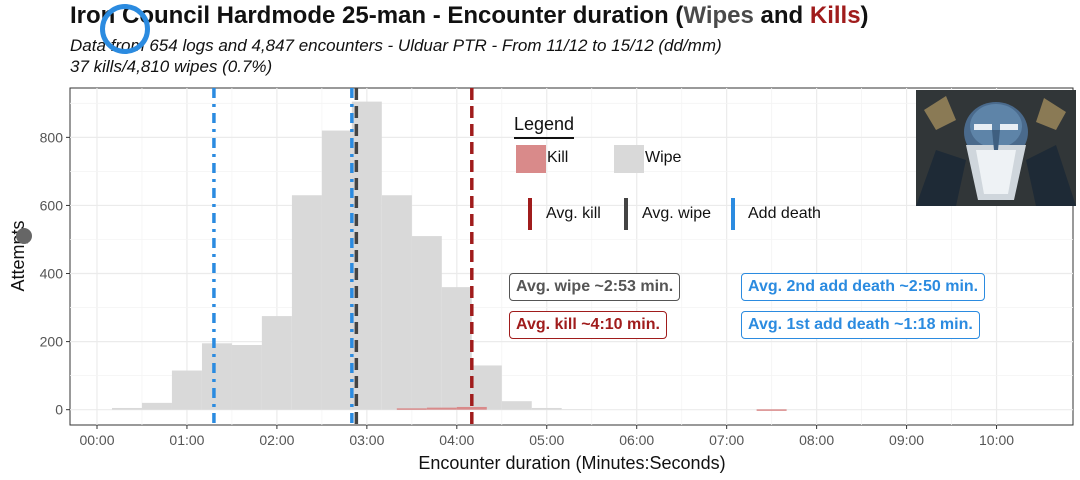 Image resolution: width=1080 pixels, height=480 pixels. Describe the element at coordinates (573, 213) in the screenshot. I see `legend-avg-kill-label: Avg. kill` at that location.